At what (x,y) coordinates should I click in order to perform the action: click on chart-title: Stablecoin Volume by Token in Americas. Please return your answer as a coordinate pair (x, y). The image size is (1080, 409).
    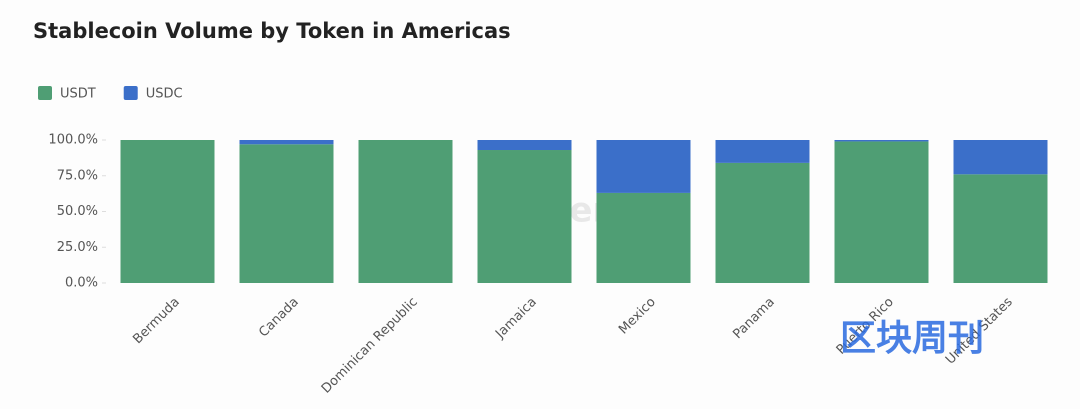
    Looking at the image, I should click on (272, 31).